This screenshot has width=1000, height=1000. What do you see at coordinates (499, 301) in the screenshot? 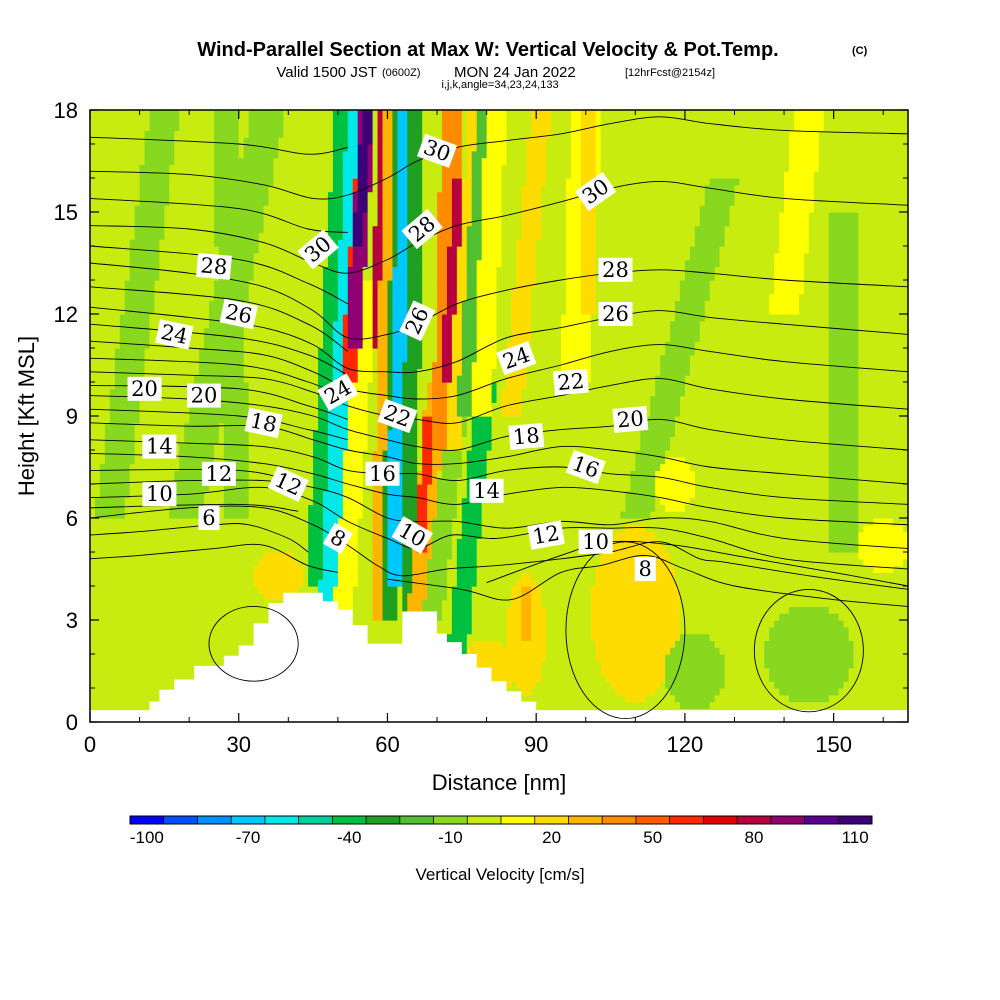
I see `theta-contour` at bounding box center [499, 301].